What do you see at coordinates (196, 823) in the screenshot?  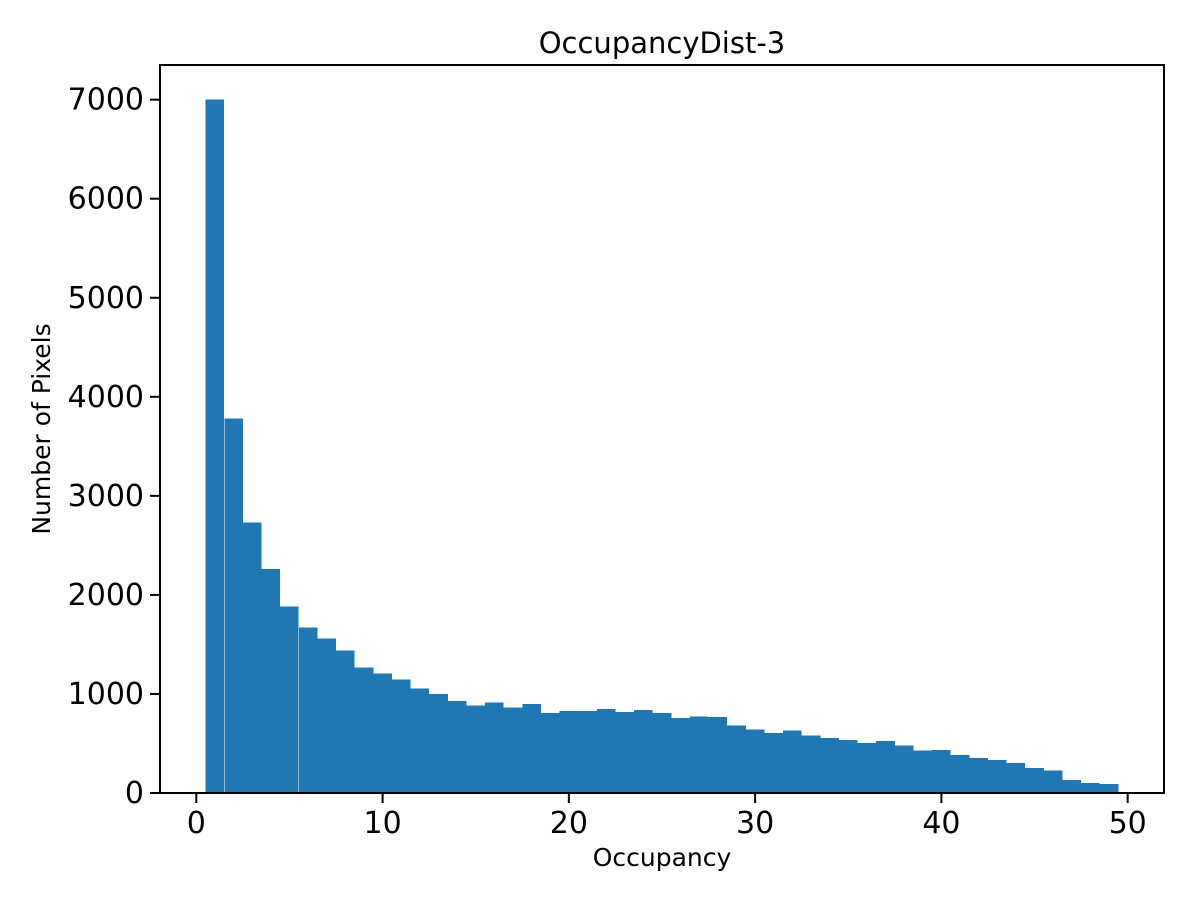 I see `x-tick-label: 0` at bounding box center [196, 823].